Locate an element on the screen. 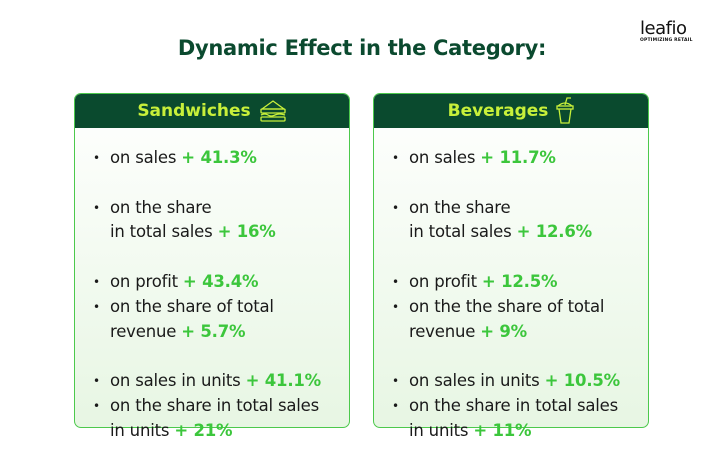 The height and width of the screenshot is (473, 724). metric-group: on sales + 41.3% is located at coordinates (219, 158).